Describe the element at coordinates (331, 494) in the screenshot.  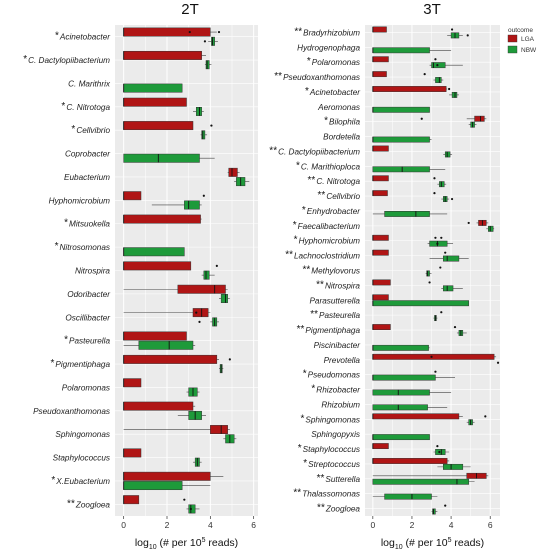
I see `taxon-label: Thalassomonas` at that location.